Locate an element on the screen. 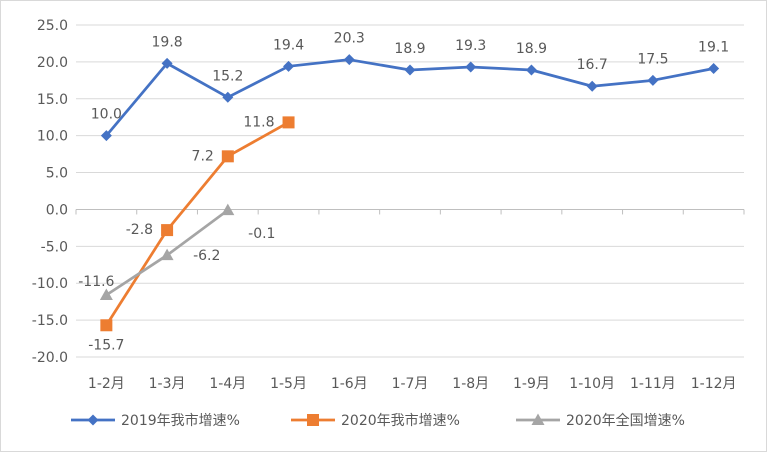  x-tick-label: 1-9月 is located at coordinates (531, 384).